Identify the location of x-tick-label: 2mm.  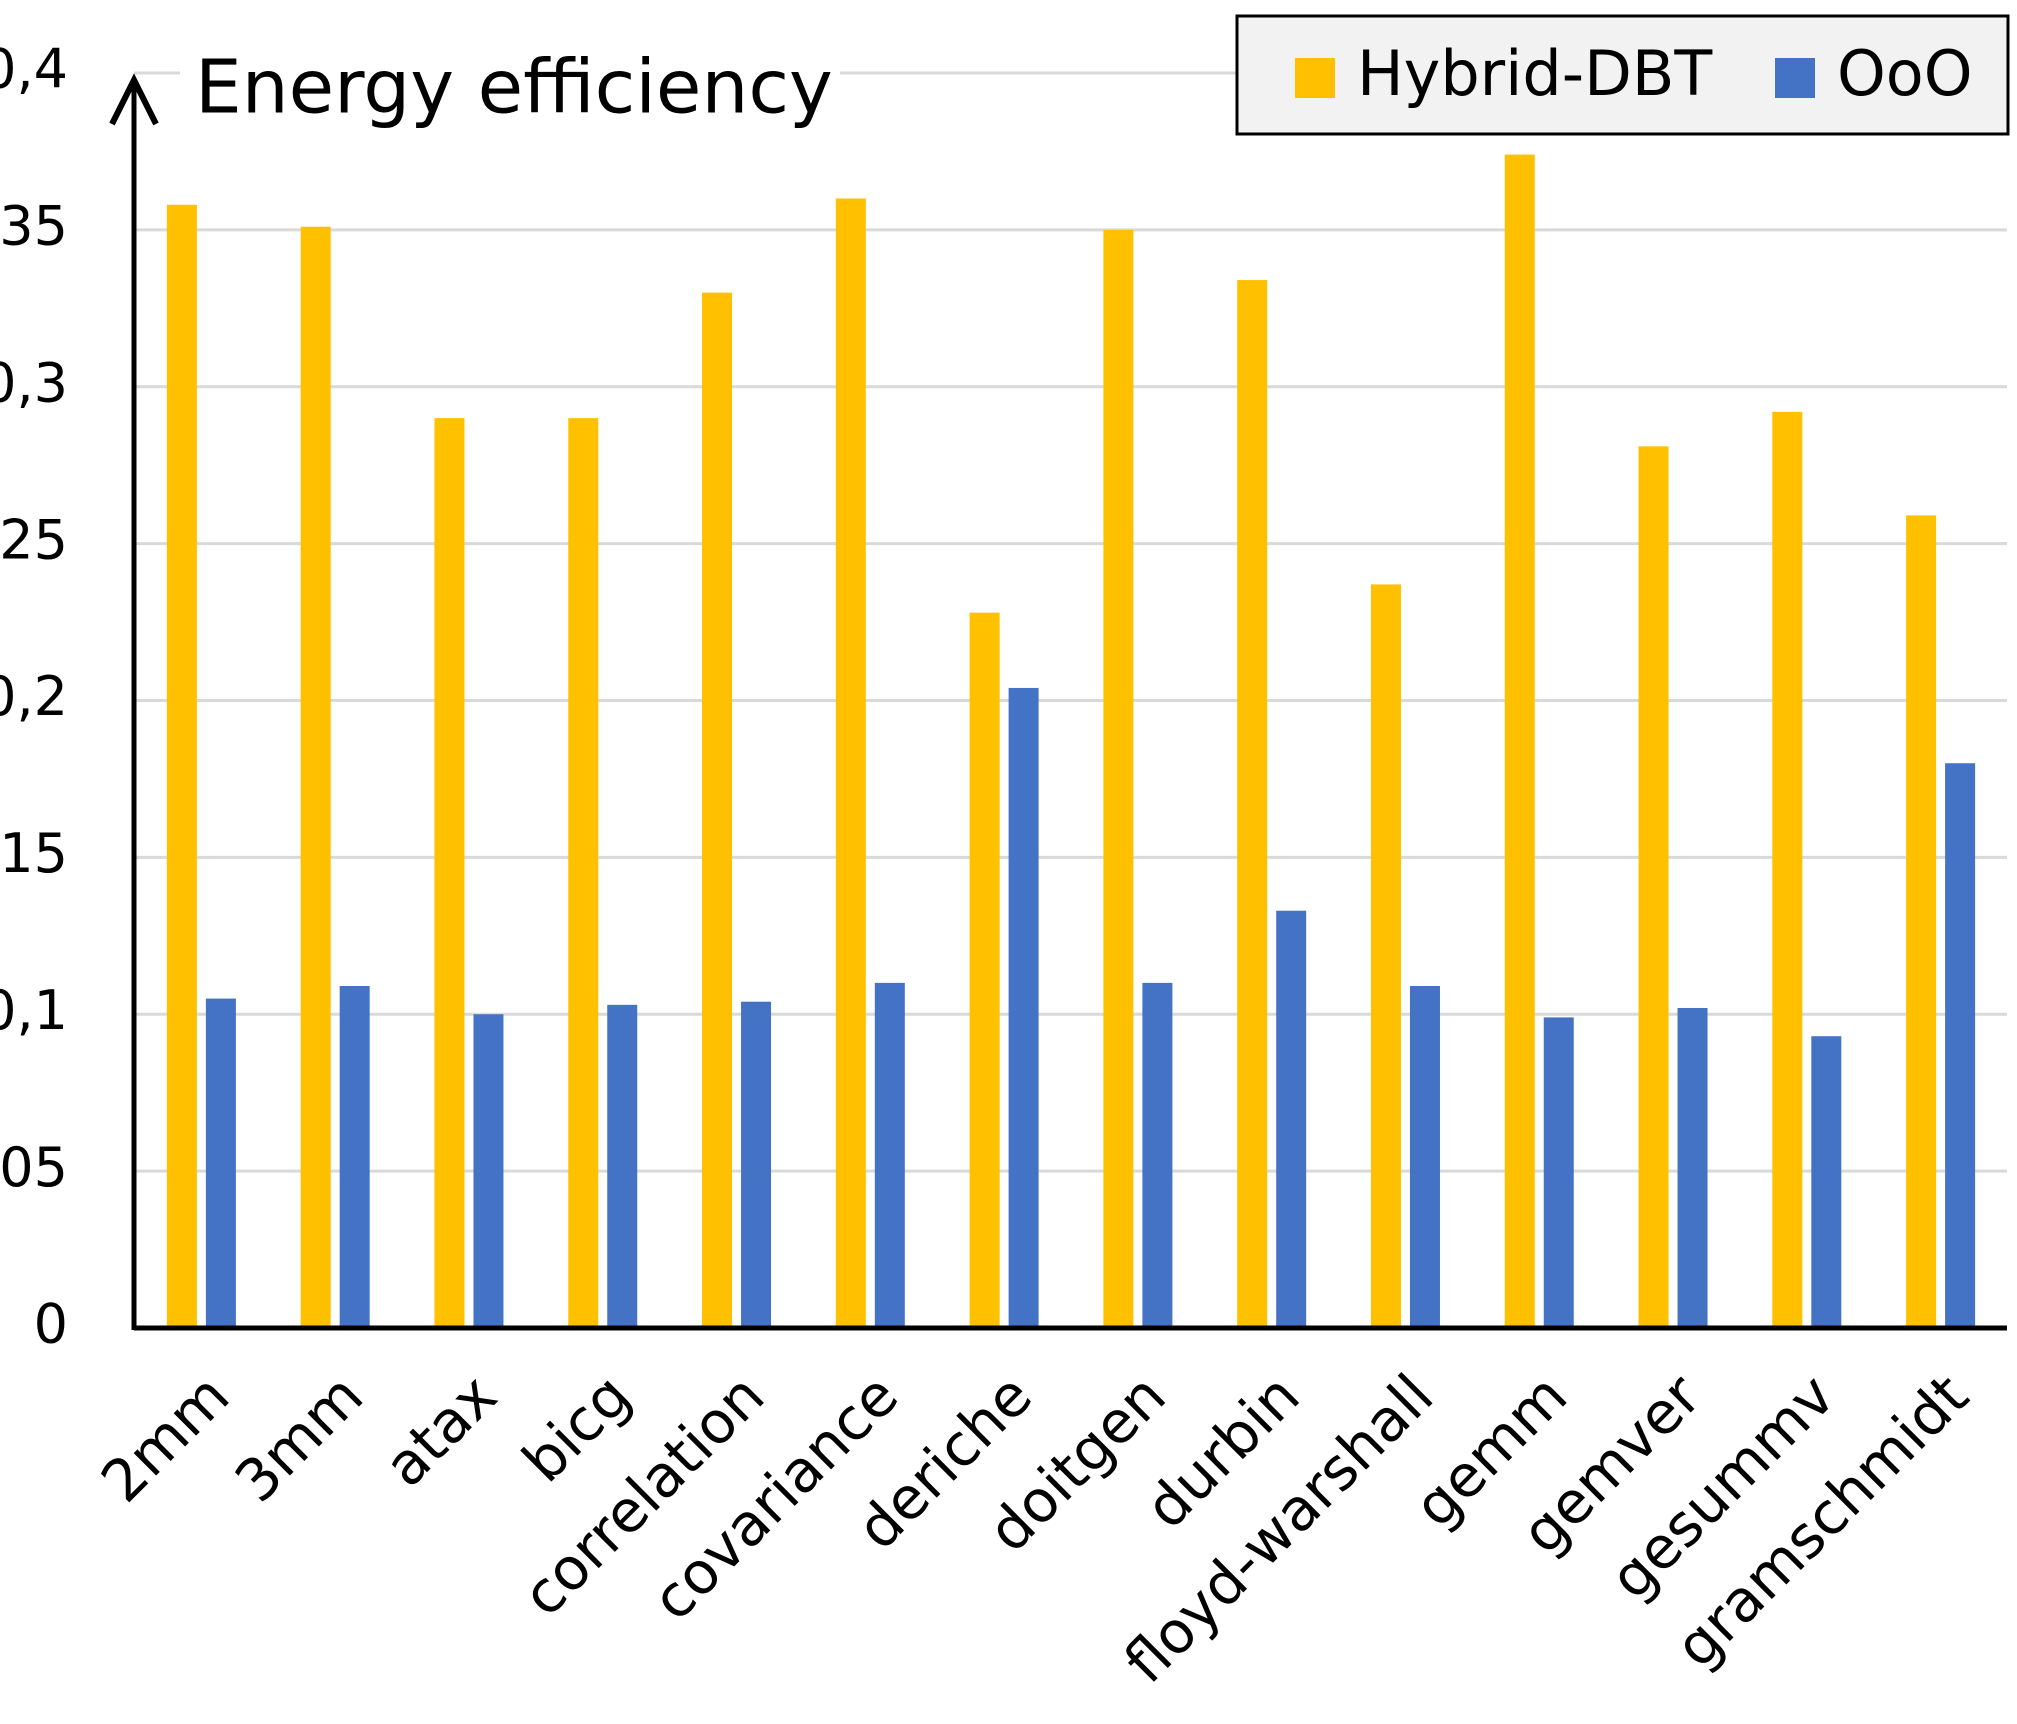
(165, 1438).